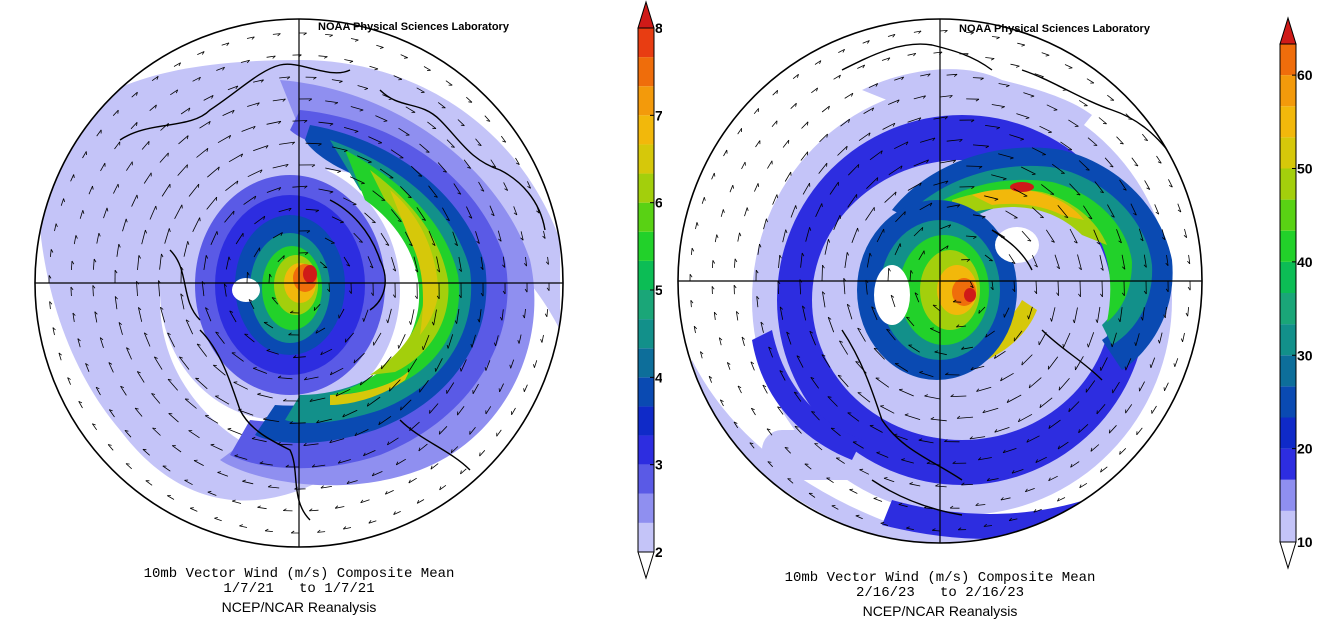 This screenshot has width=1324, height=639. I want to click on colorbar-tick-label: 40, so click(658, 377).